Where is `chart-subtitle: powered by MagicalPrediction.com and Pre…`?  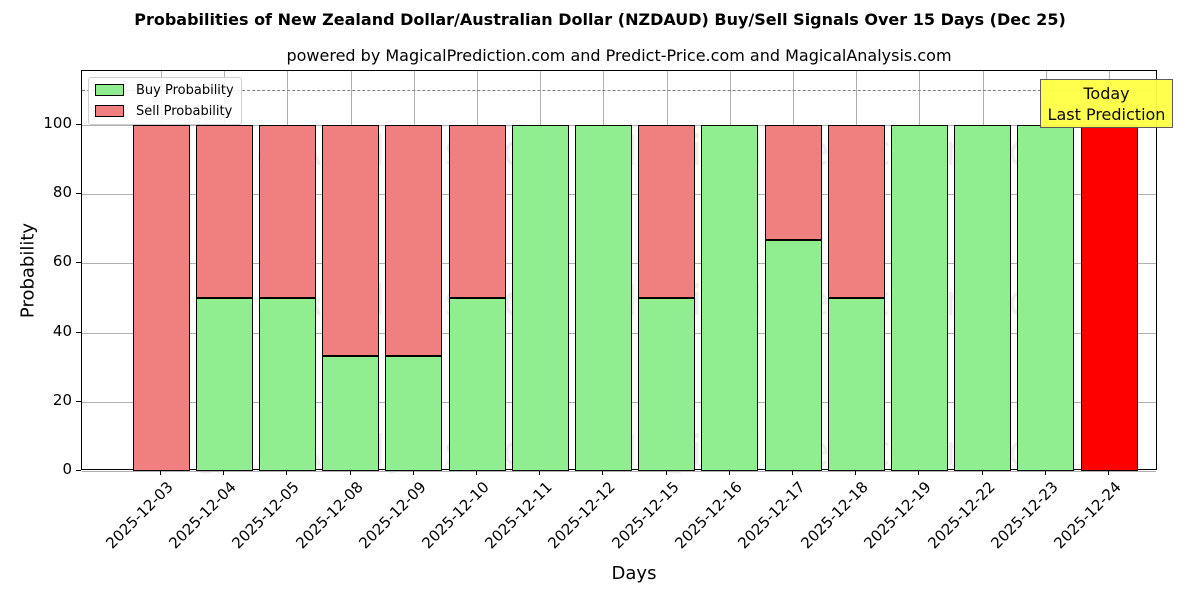 chart-subtitle: powered by MagicalPrediction.com and Pre… is located at coordinates (619, 55).